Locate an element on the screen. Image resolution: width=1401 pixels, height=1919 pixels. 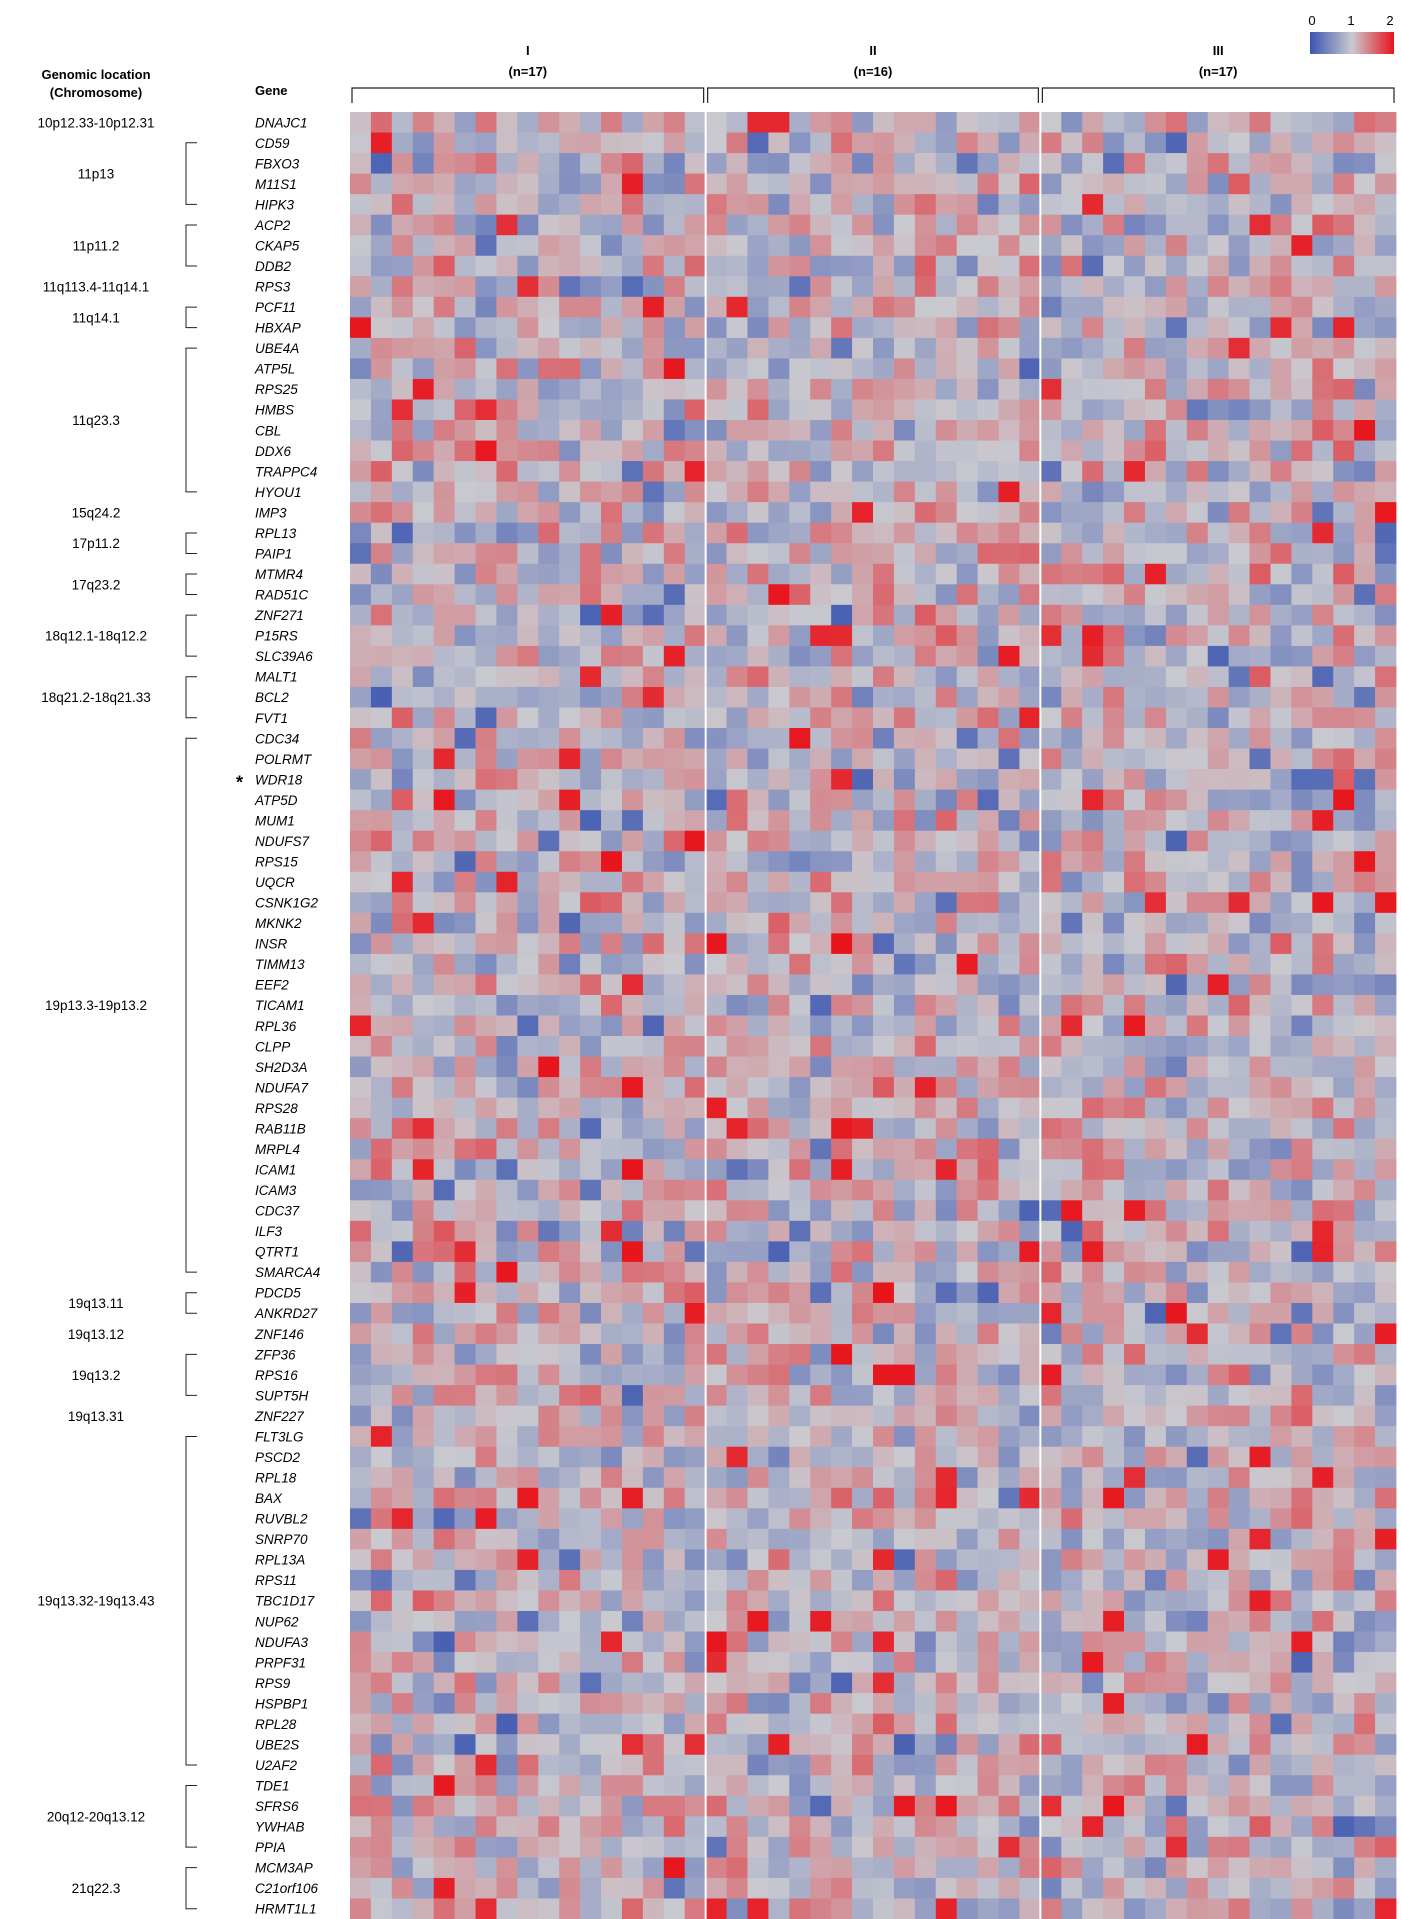
gene-label: SLC39A6 is located at coordinates (284, 656).